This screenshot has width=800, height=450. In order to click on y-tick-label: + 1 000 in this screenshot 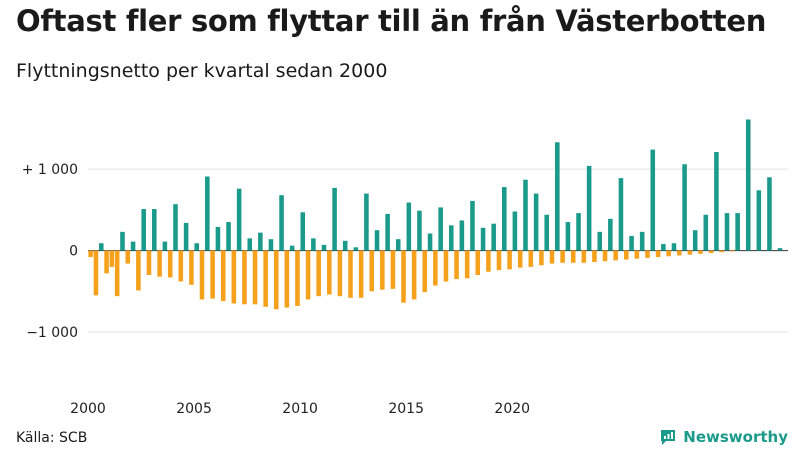, I will do `click(50, 170)`.